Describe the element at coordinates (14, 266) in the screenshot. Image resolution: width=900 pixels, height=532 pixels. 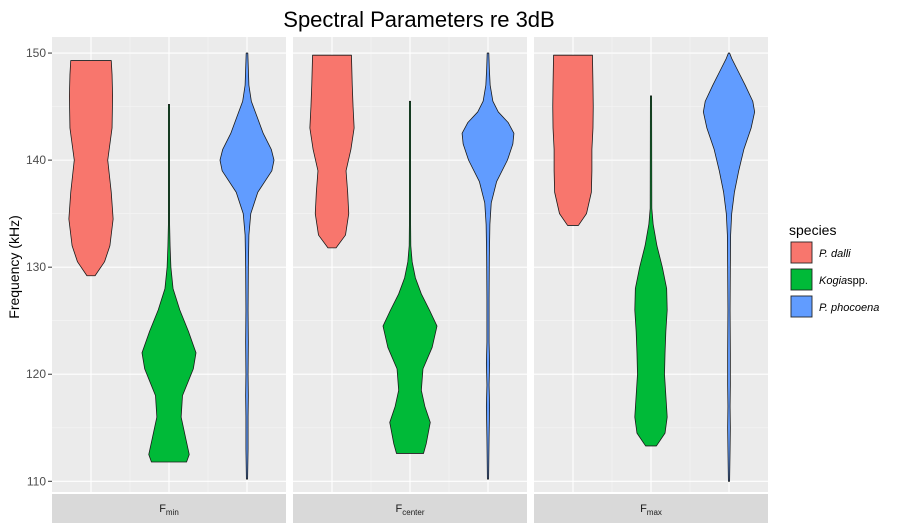
I see `y-axis-title: Frequency (kHz)` at that location.